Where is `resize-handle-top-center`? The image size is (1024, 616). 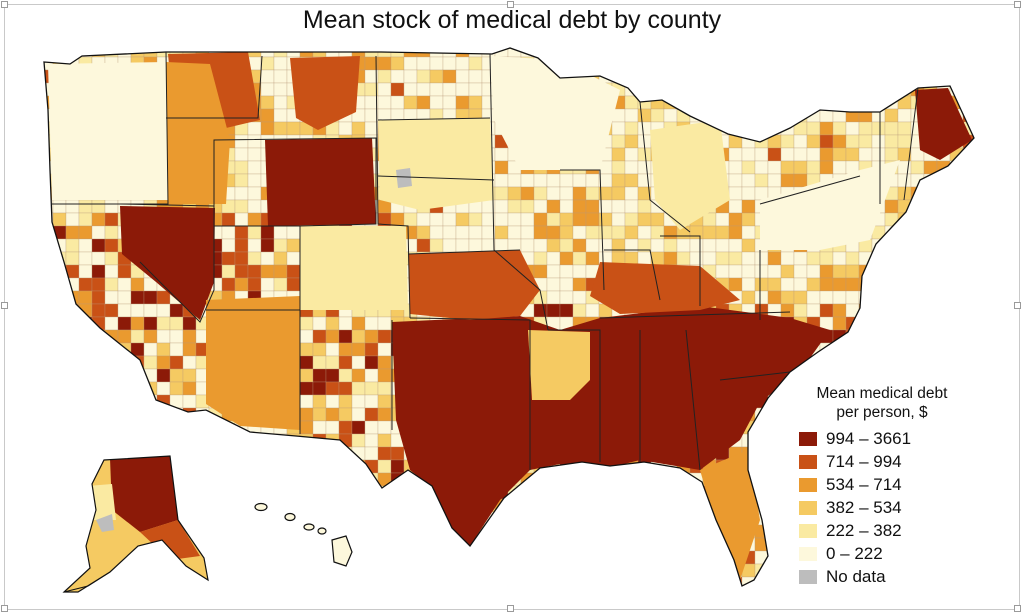
resize-handle-top-center is located at coordinates (510, 4).